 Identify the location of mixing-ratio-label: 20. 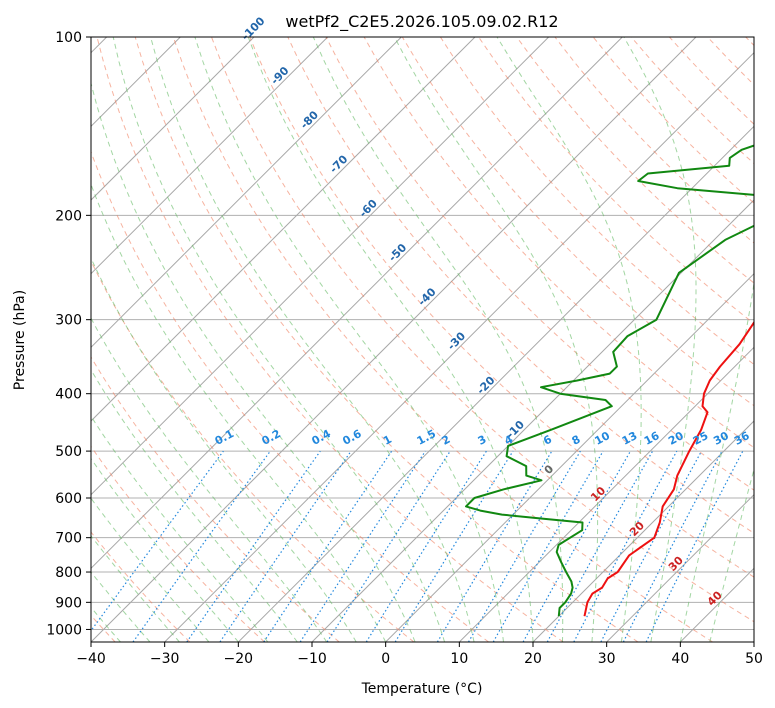
(676, 438).